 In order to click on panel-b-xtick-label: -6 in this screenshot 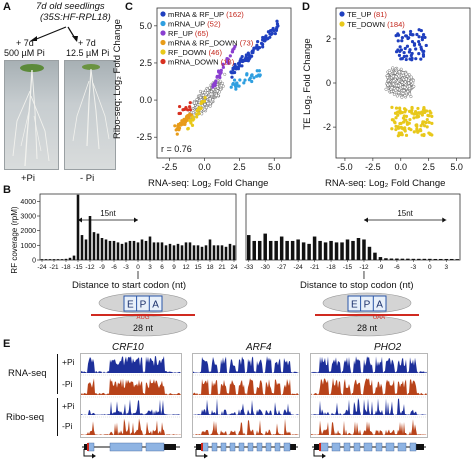, I will do `click(397, 267)`.